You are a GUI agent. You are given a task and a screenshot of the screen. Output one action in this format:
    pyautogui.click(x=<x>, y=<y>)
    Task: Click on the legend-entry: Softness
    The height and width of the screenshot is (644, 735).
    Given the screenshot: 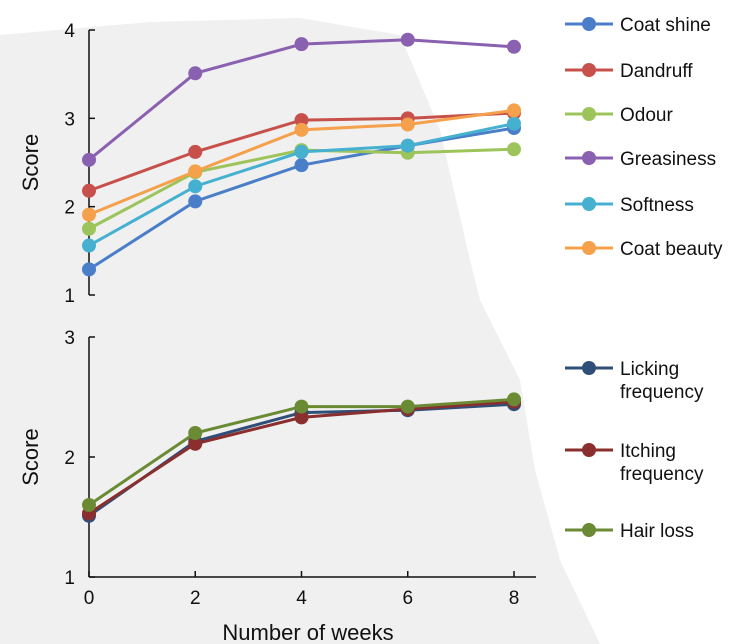 What is the action you would take?
    pyautogui.click(x=629, y=205)
    